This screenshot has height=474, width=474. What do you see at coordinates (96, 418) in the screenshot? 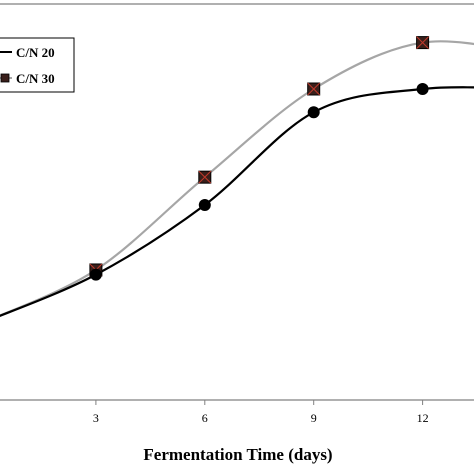
I see `x-tick-label-3: 3` at bounding box center [96, 418].